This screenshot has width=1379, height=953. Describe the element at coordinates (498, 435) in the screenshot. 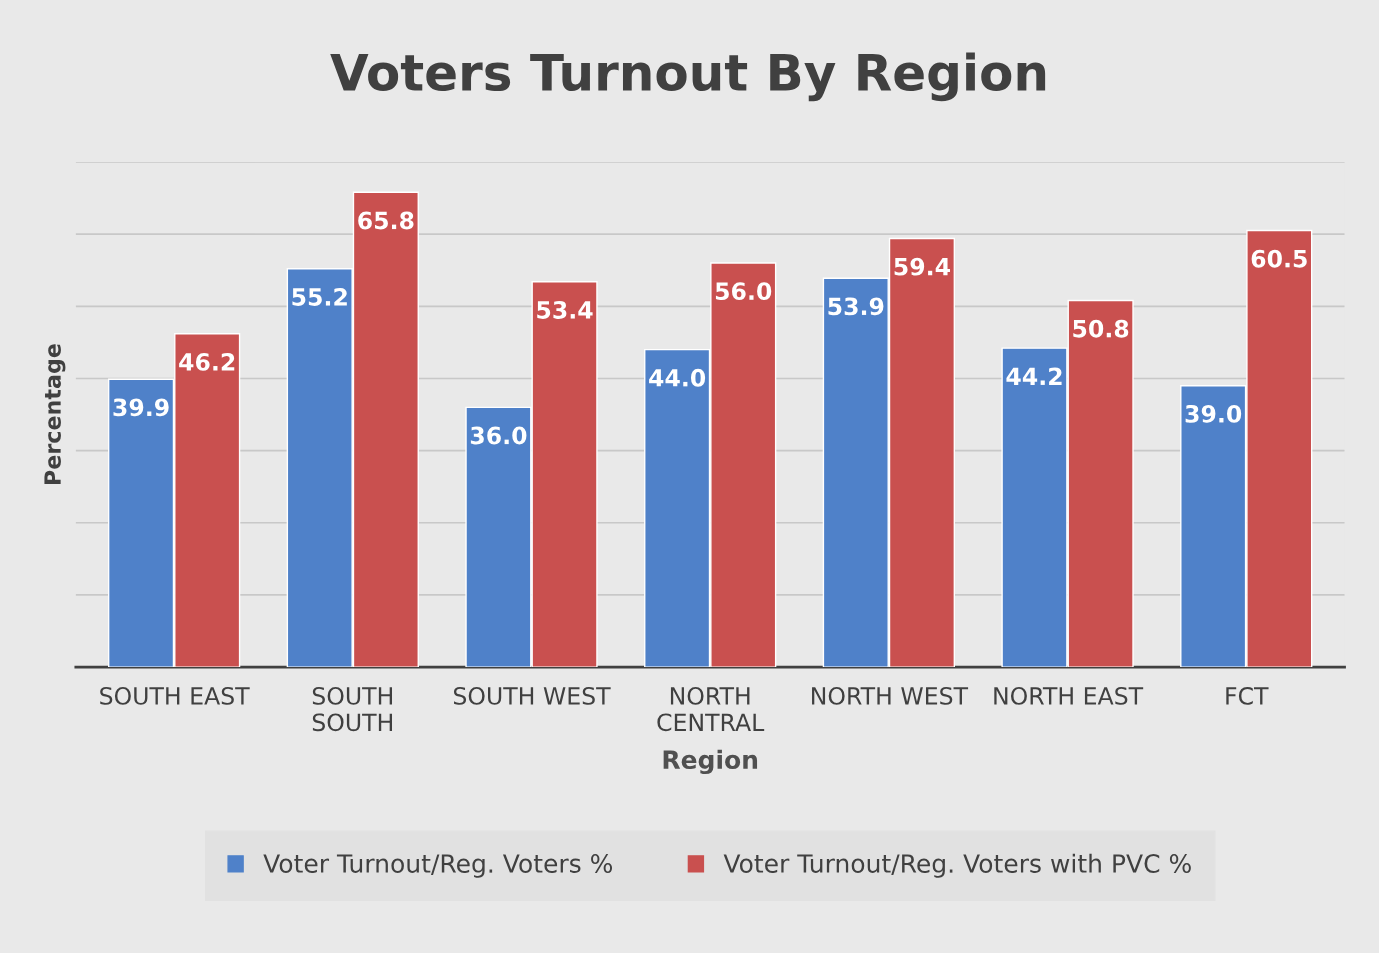

I see `data-label: 36.0` at that location.